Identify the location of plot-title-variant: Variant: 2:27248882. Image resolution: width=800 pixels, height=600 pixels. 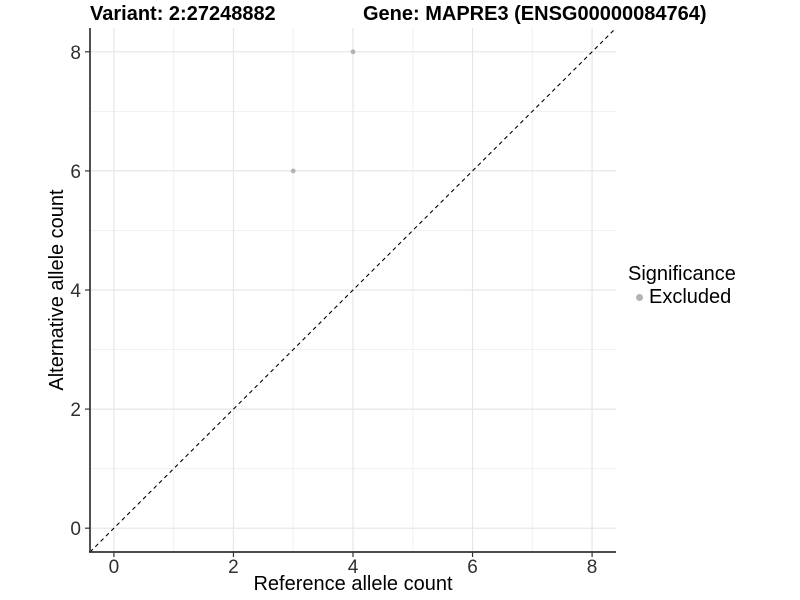
(183, 14).